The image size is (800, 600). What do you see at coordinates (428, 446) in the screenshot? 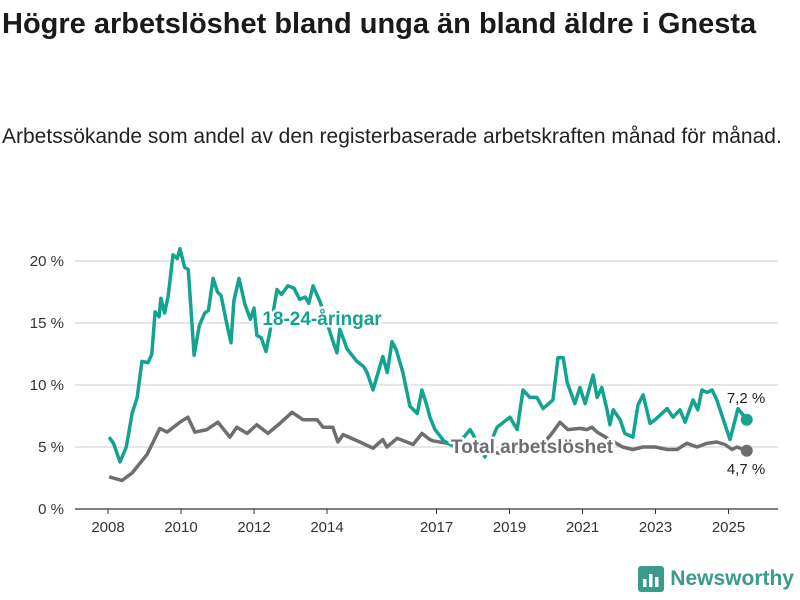
I see `series-line-total` at bounding box center [428, 446].